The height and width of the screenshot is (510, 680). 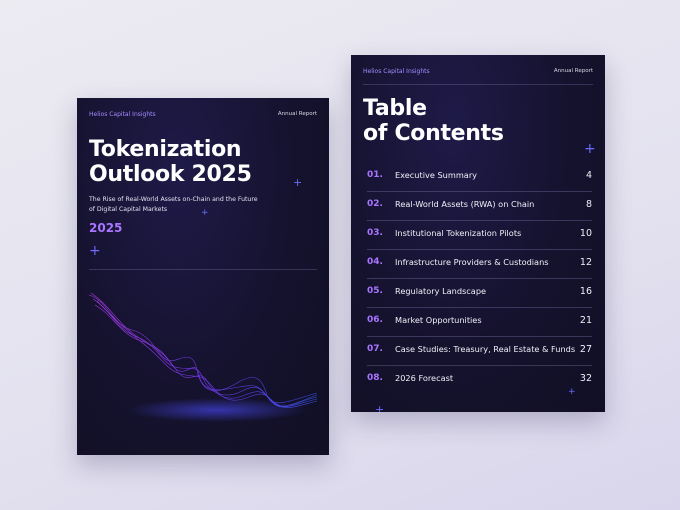 What do you see at coordinates (375, 291) in the screenshot?
I see `item-number: 05.` at bounding box center [375, 291].